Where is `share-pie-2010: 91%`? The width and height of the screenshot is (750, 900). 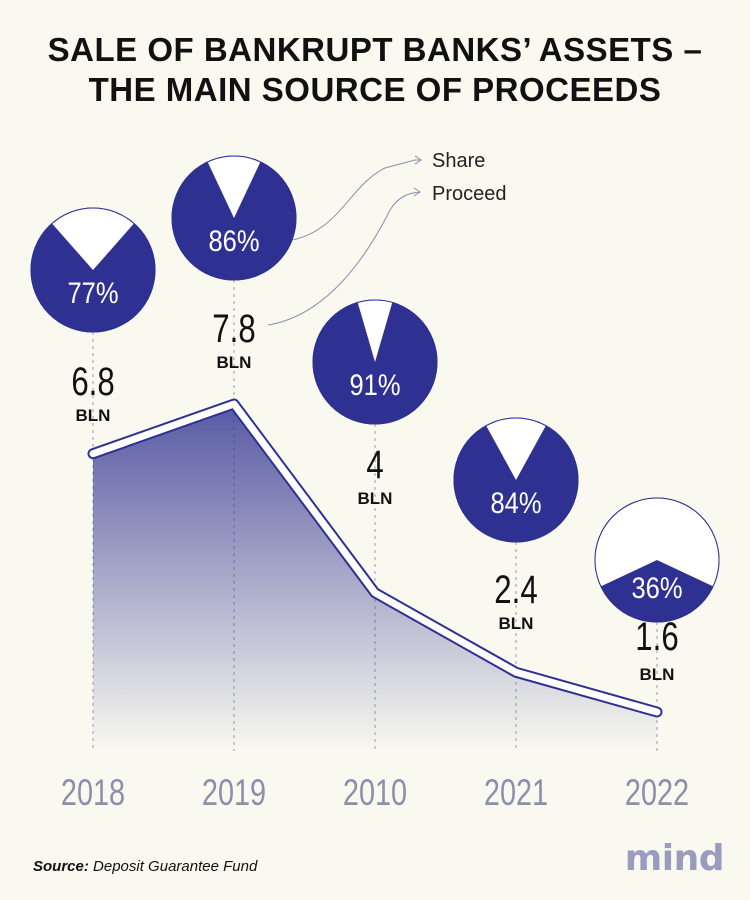 share-pie-2010: 91% is located at coordinates (375, 362).